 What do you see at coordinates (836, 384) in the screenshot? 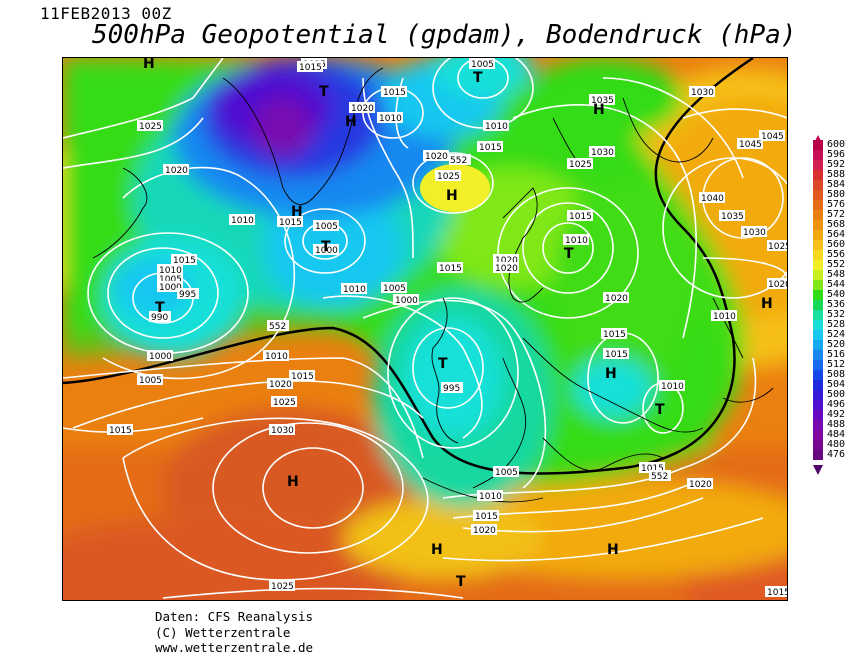
I see `legend-label: 504` at bounding box center [836, 384].